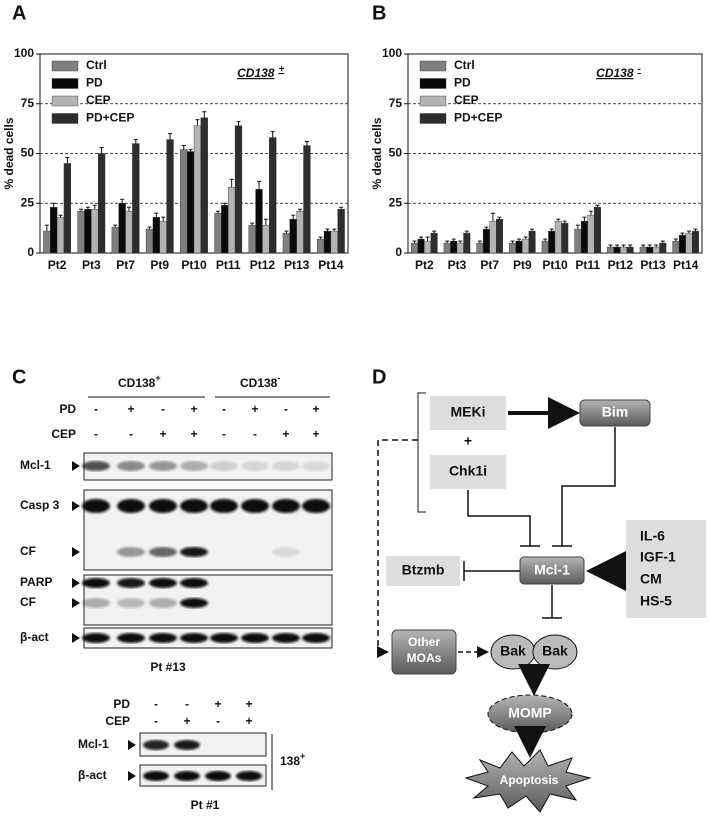 This screenshot has height=821, width=710. What do you see at coordinates (194, 265) in the screenshot?
I see `x-tick-label: Pt10` at bounding box center [194, 265].